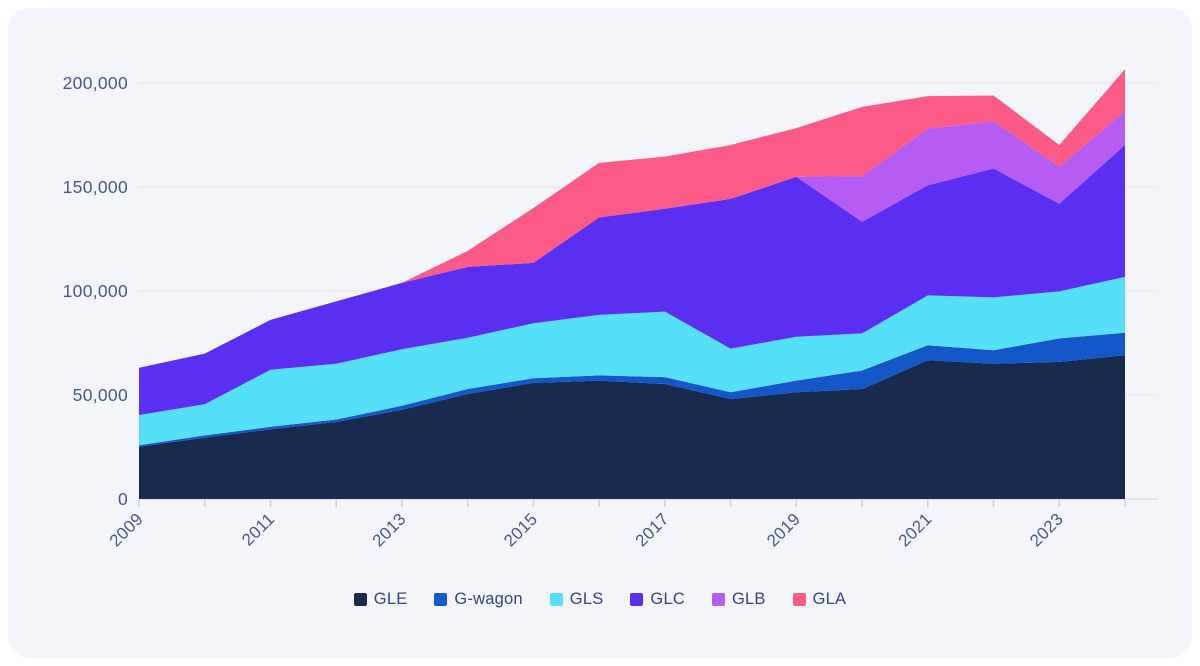 The image size is (1200, 666). I want to click on legend-label: GLE, so click(390, 599).